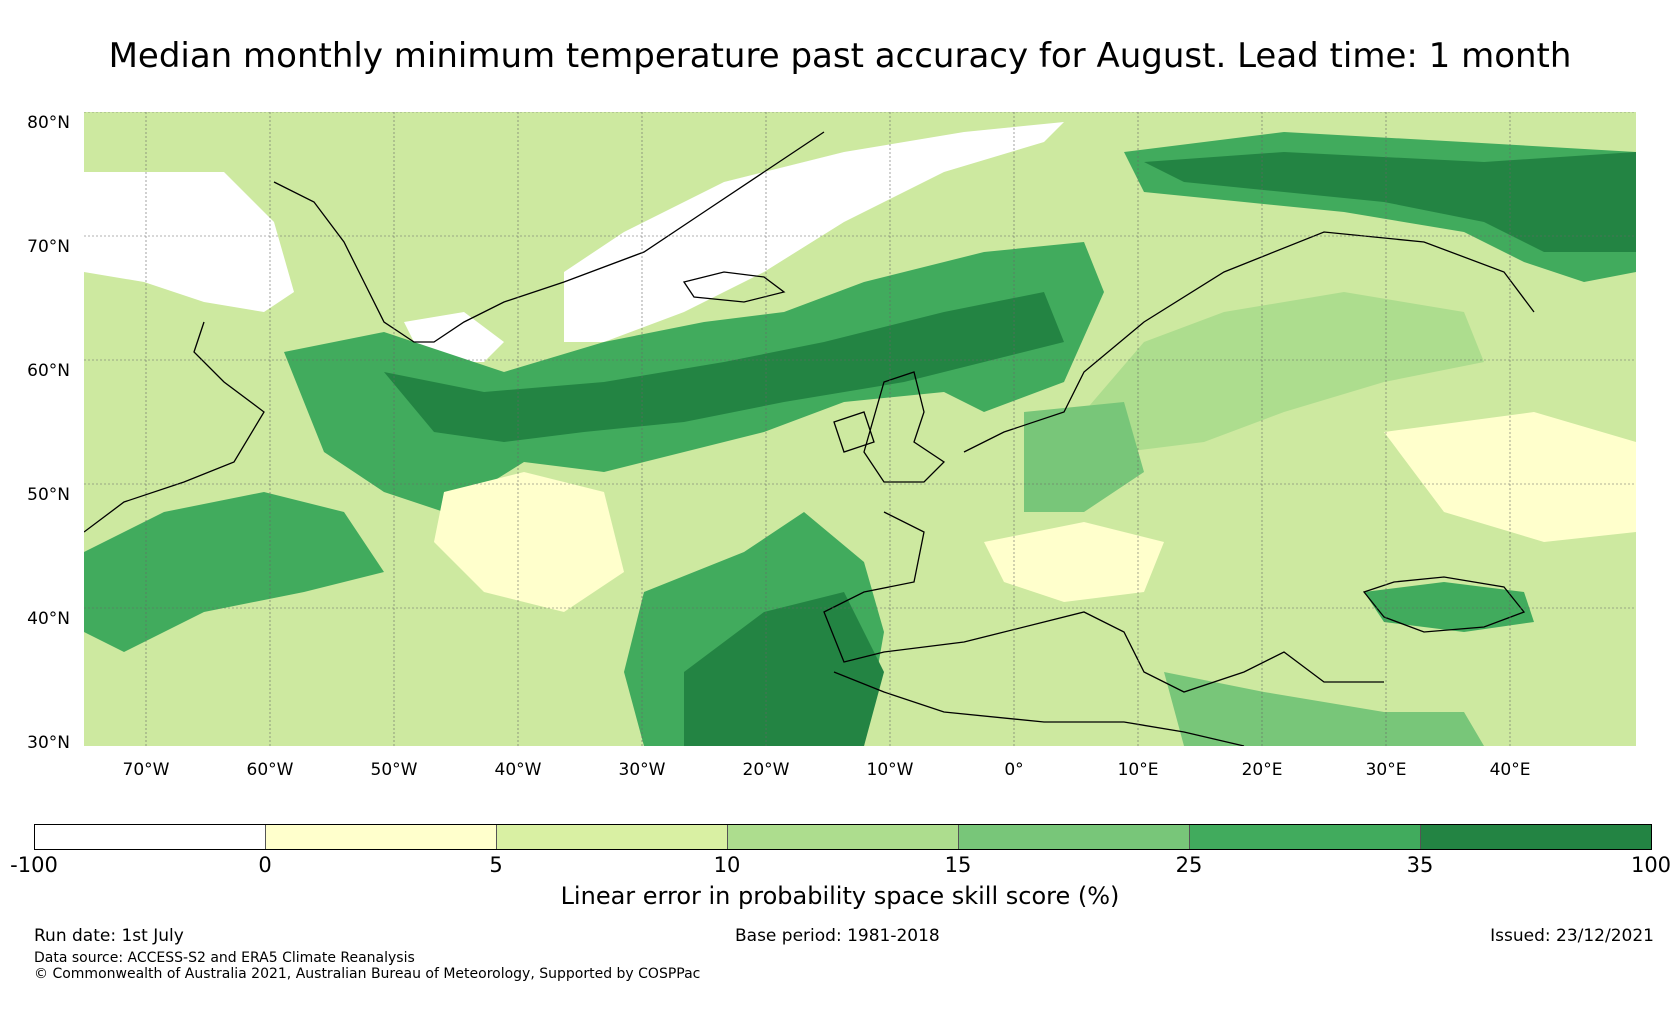 The width and height of the screenshot is (1680, 1020). Describe the element at coordinates (1284, 372) in the screenshot. I see `scandinavia-region` at that location.